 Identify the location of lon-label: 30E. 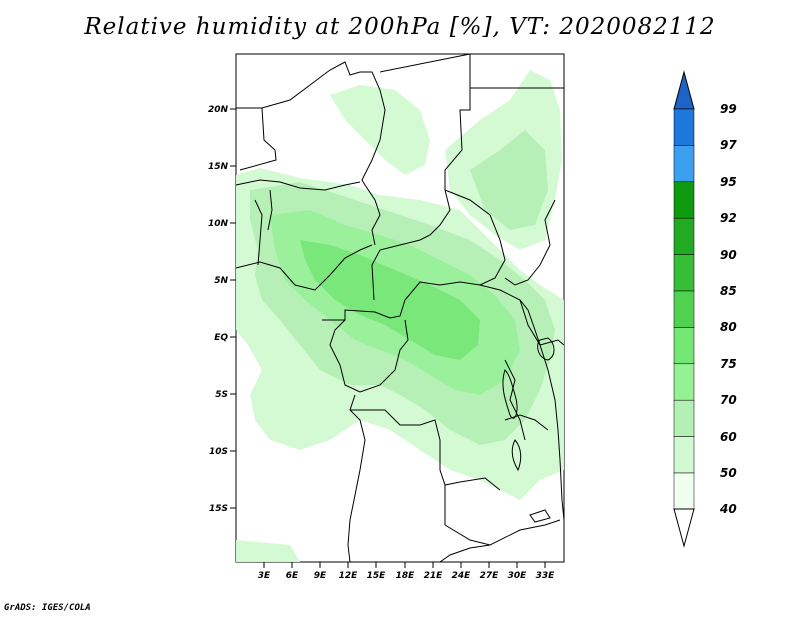
(518, 576).